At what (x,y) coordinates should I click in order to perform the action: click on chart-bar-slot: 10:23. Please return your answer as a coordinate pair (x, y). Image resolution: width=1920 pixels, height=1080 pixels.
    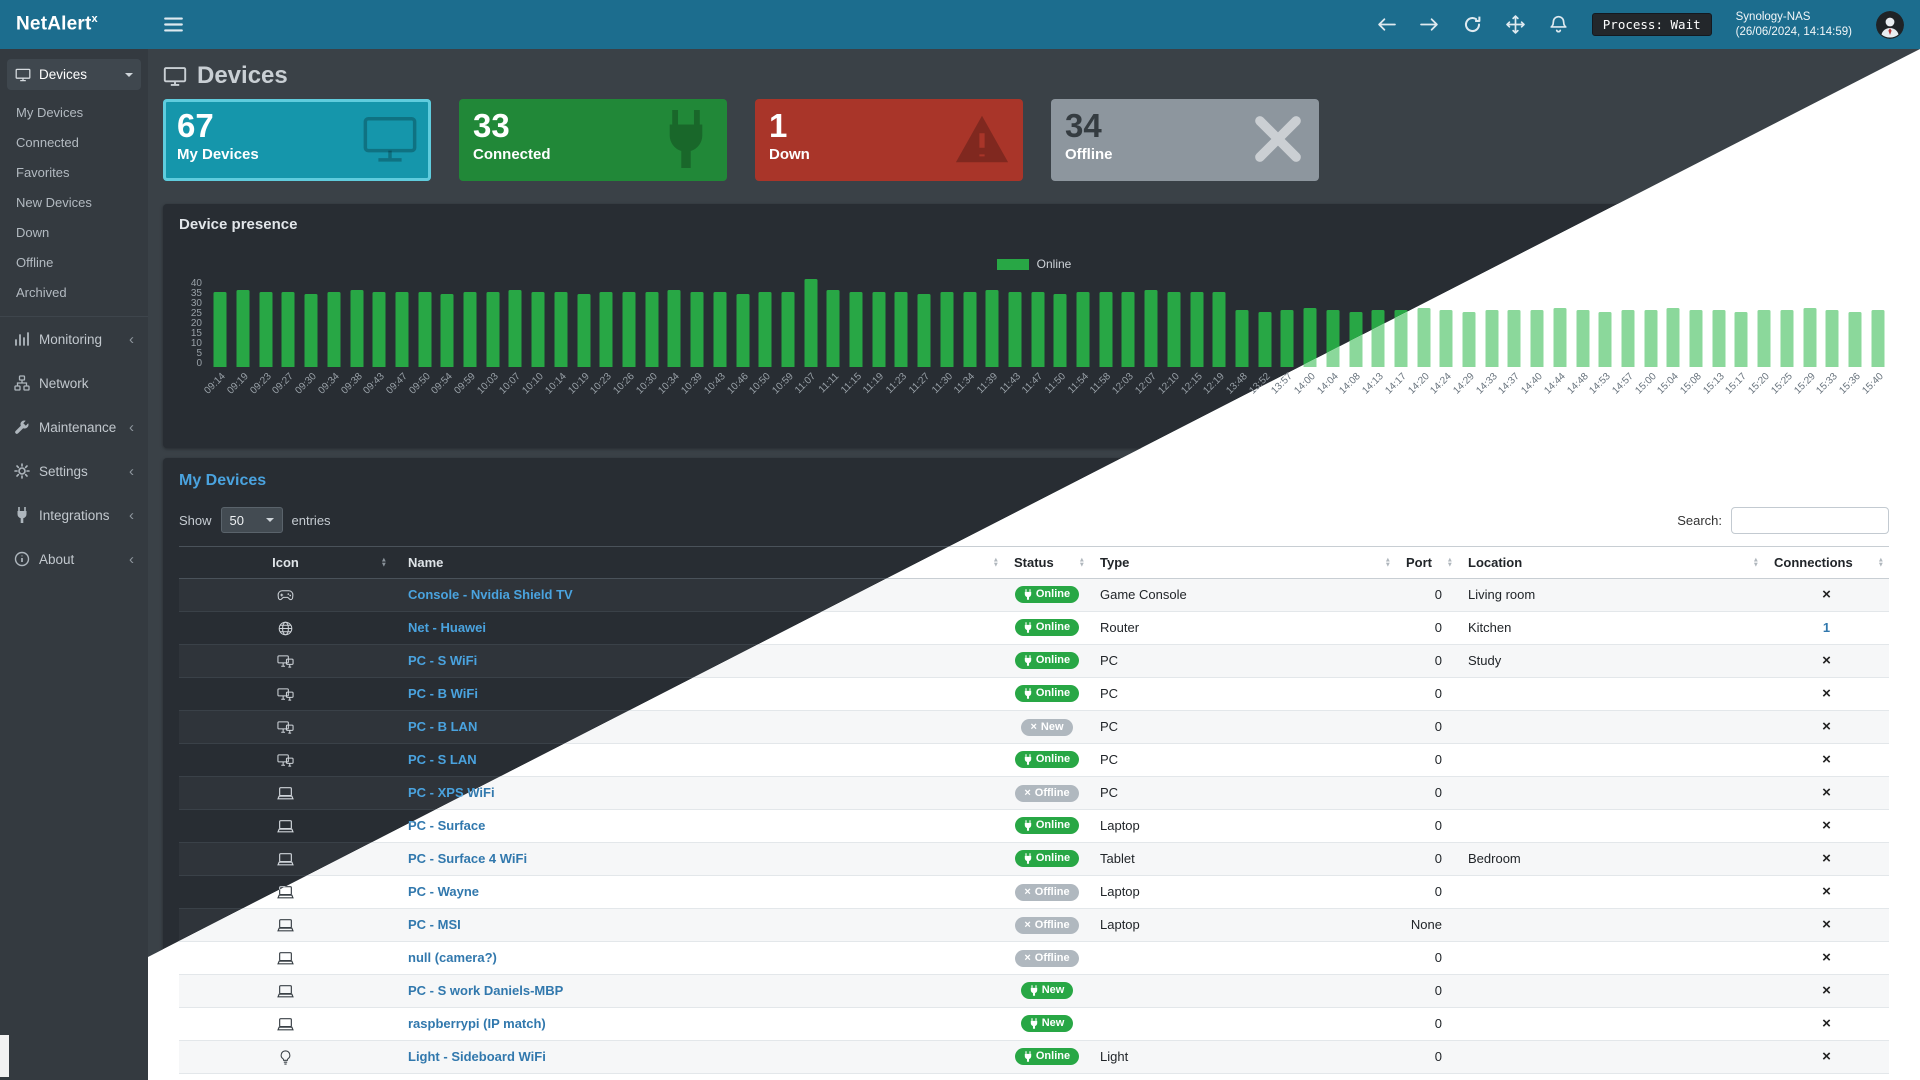
    Looking at the image, I should click on (603, 353).